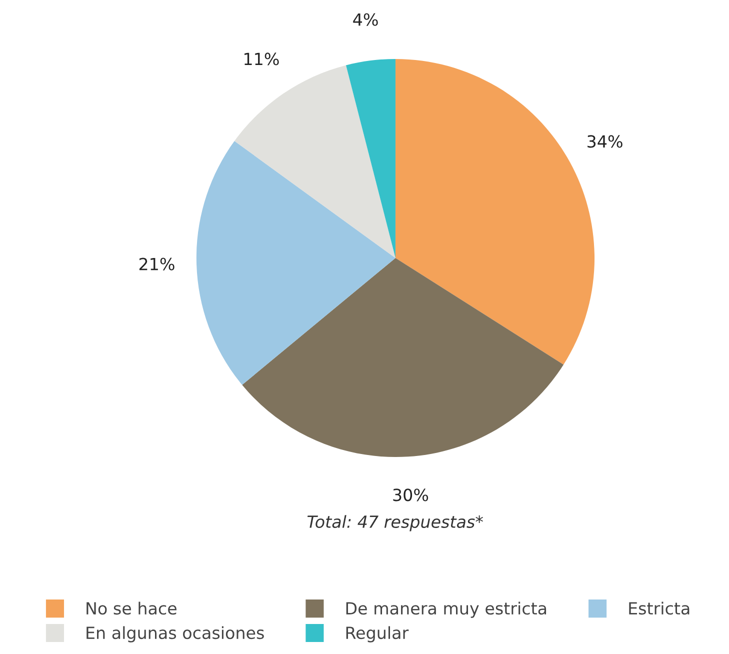  Describe the element at coordinates (261, 59) in the screenshot. I see `data-label: 11%` at that location.